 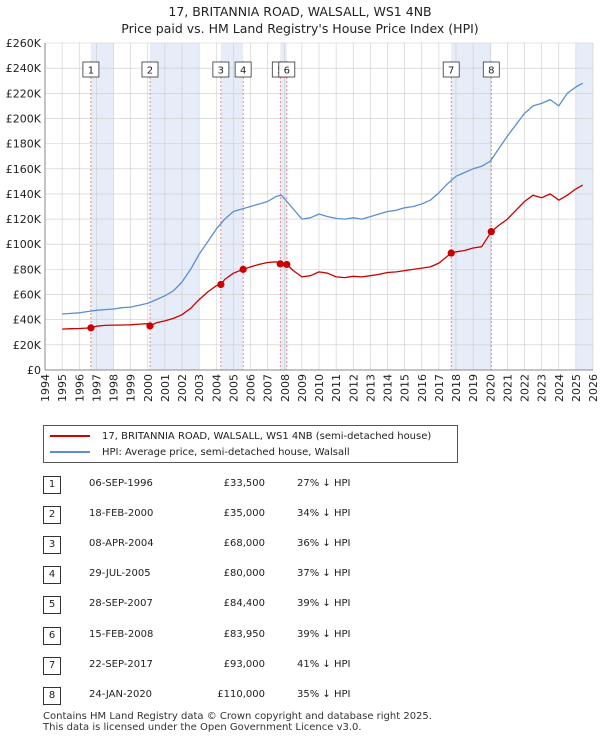 I want to click on legend-hpi-swatch, so click(x=70, y=452).